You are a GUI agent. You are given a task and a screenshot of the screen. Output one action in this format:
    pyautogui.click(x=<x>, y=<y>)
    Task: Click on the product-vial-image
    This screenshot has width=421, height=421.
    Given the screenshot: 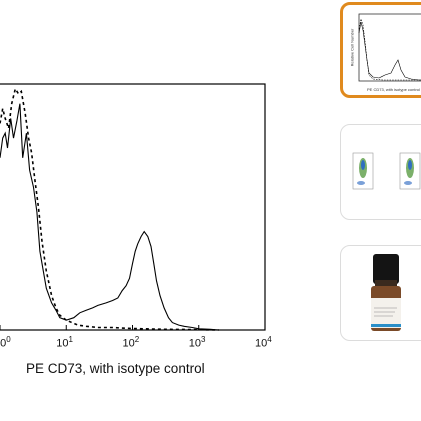 What is the action you would take?
    pyautogui.click(x=386, y=292)
    